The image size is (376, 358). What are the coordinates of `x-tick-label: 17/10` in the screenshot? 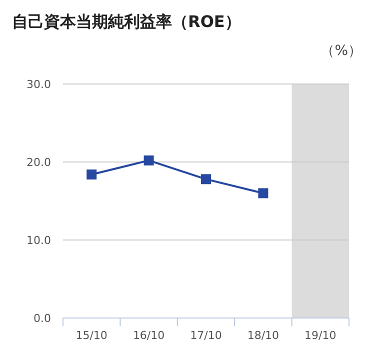 It's located at (206, 335).